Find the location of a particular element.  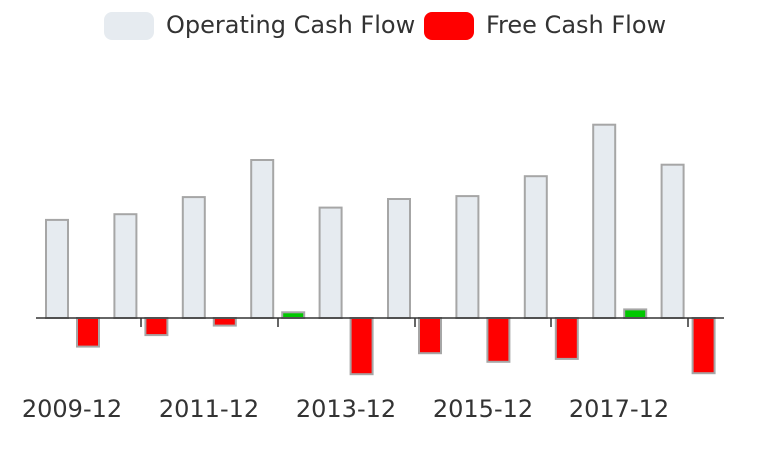

legend-label-operating-cash-flow: Operating Cash Flow is located at coordinates (290, 25).